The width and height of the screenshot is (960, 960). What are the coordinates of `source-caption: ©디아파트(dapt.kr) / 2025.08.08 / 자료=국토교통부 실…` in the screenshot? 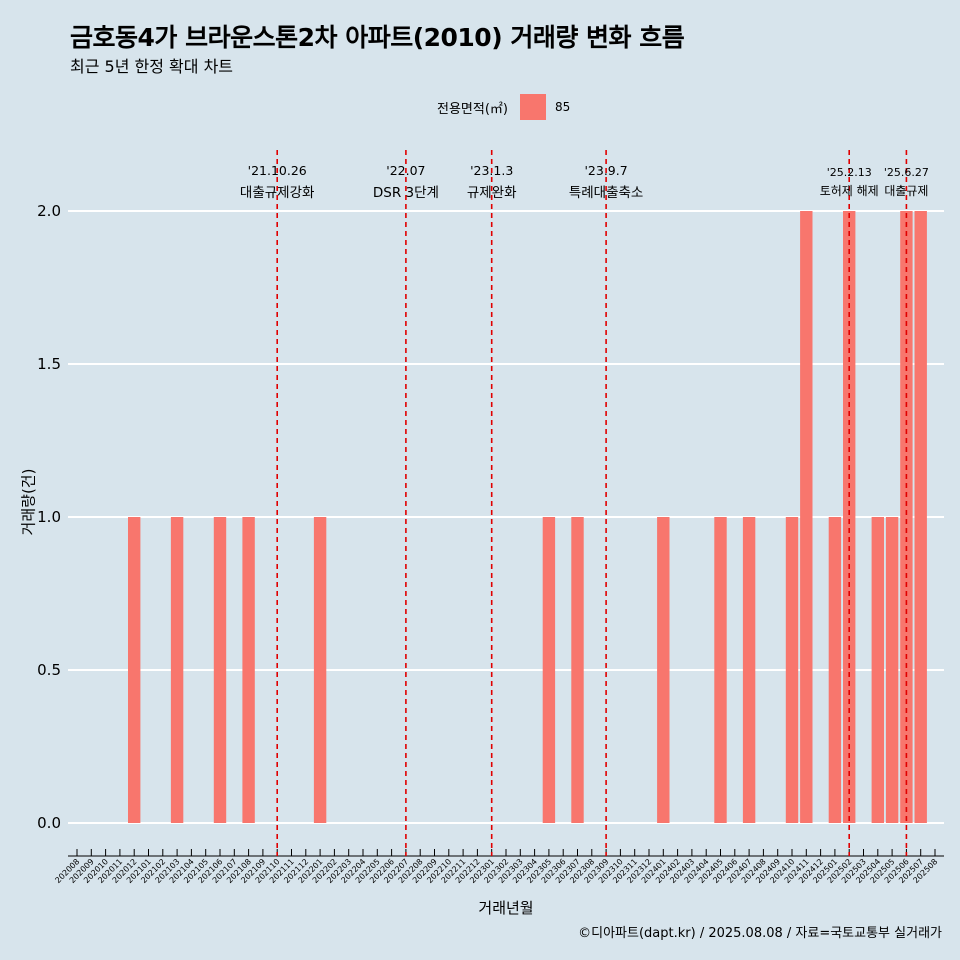 It's located at (760, 933).